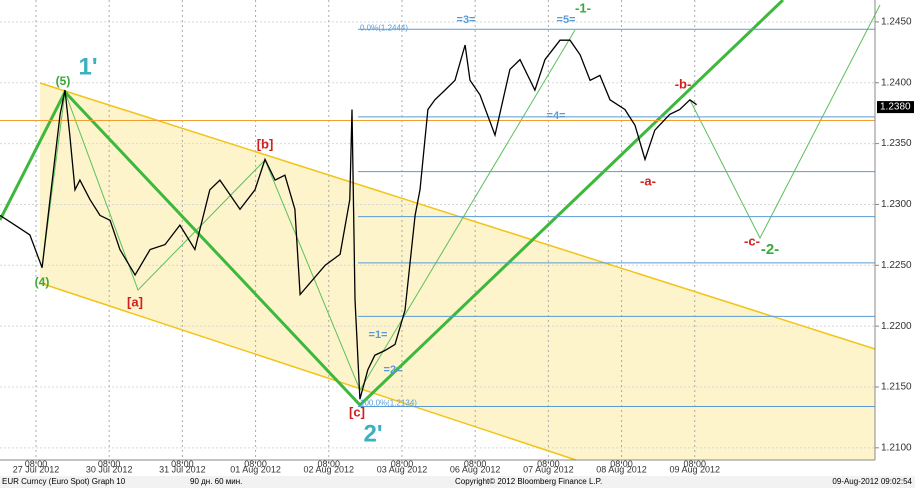  I want to click on y-tick-label: 1.2250, so click(896, 265).